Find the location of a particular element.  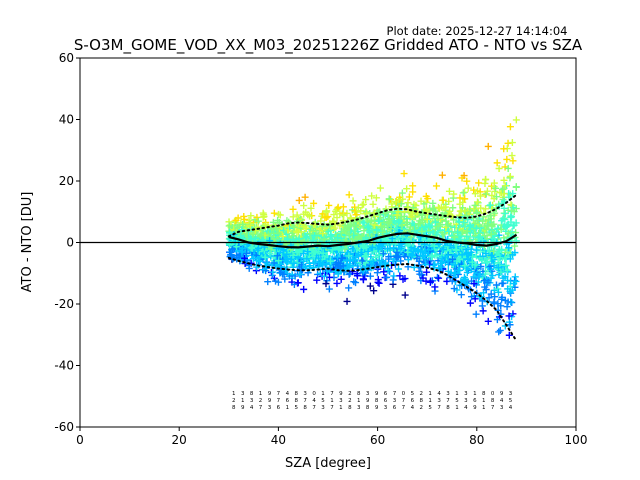

upper-std-line is located at coordinates (372, 215).